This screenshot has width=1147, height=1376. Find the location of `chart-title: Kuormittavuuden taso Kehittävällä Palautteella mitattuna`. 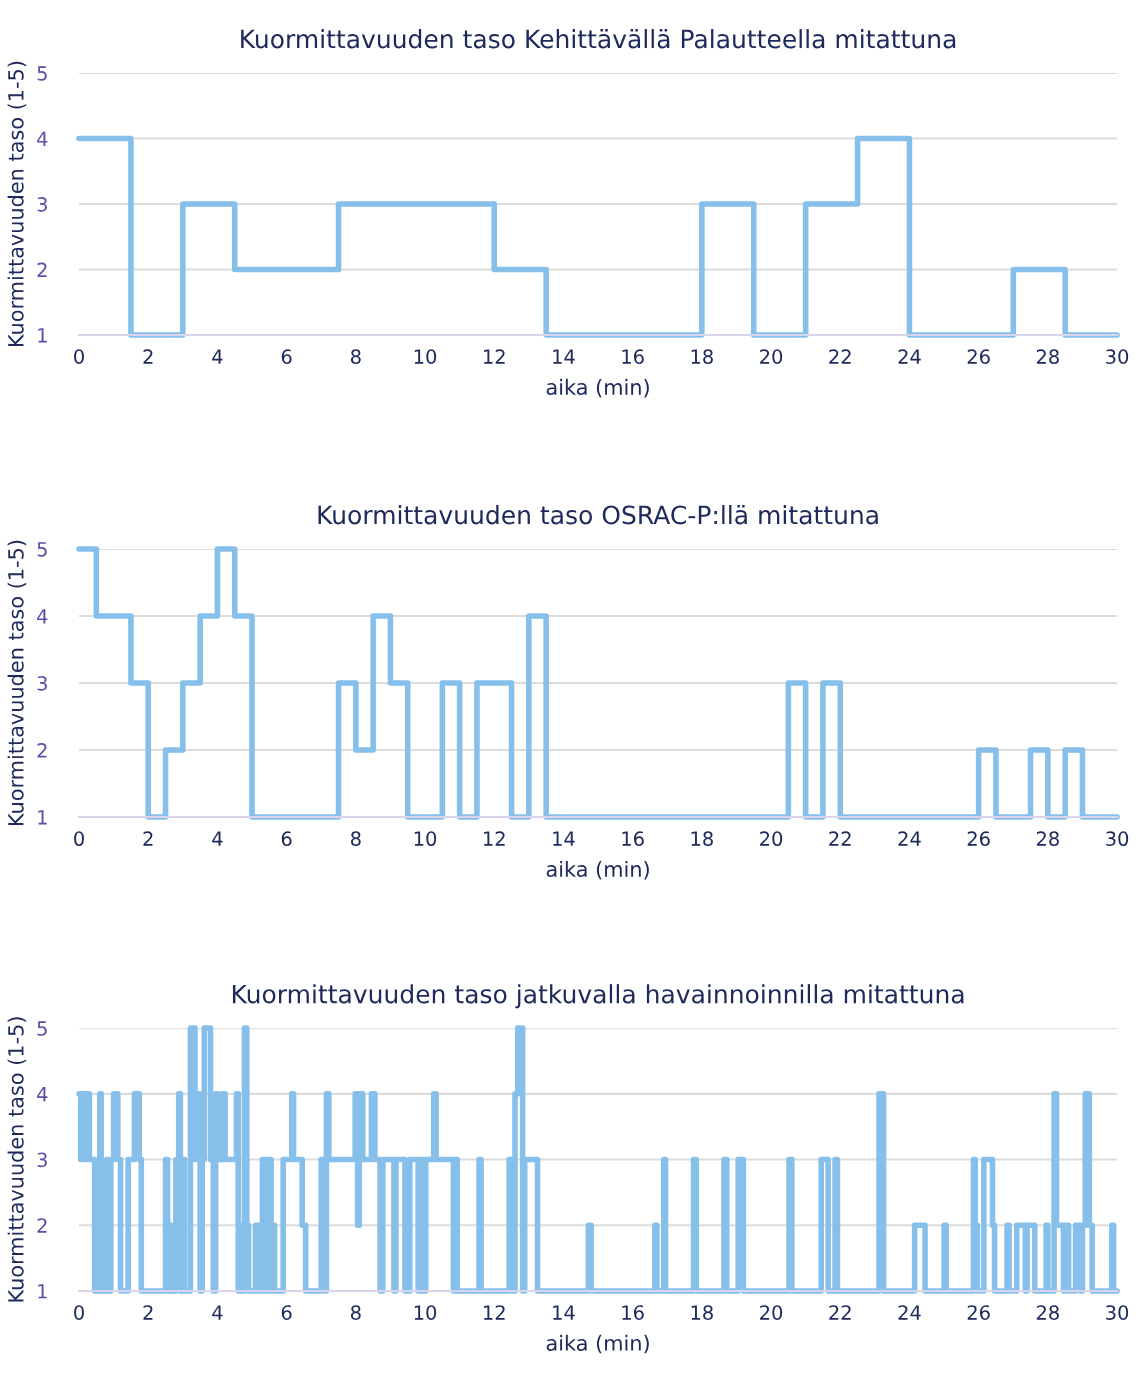

chart-title: Kuormittavuuden taso Kehittävällä Palautteella mitattuna is located at coordinates (598, 39).